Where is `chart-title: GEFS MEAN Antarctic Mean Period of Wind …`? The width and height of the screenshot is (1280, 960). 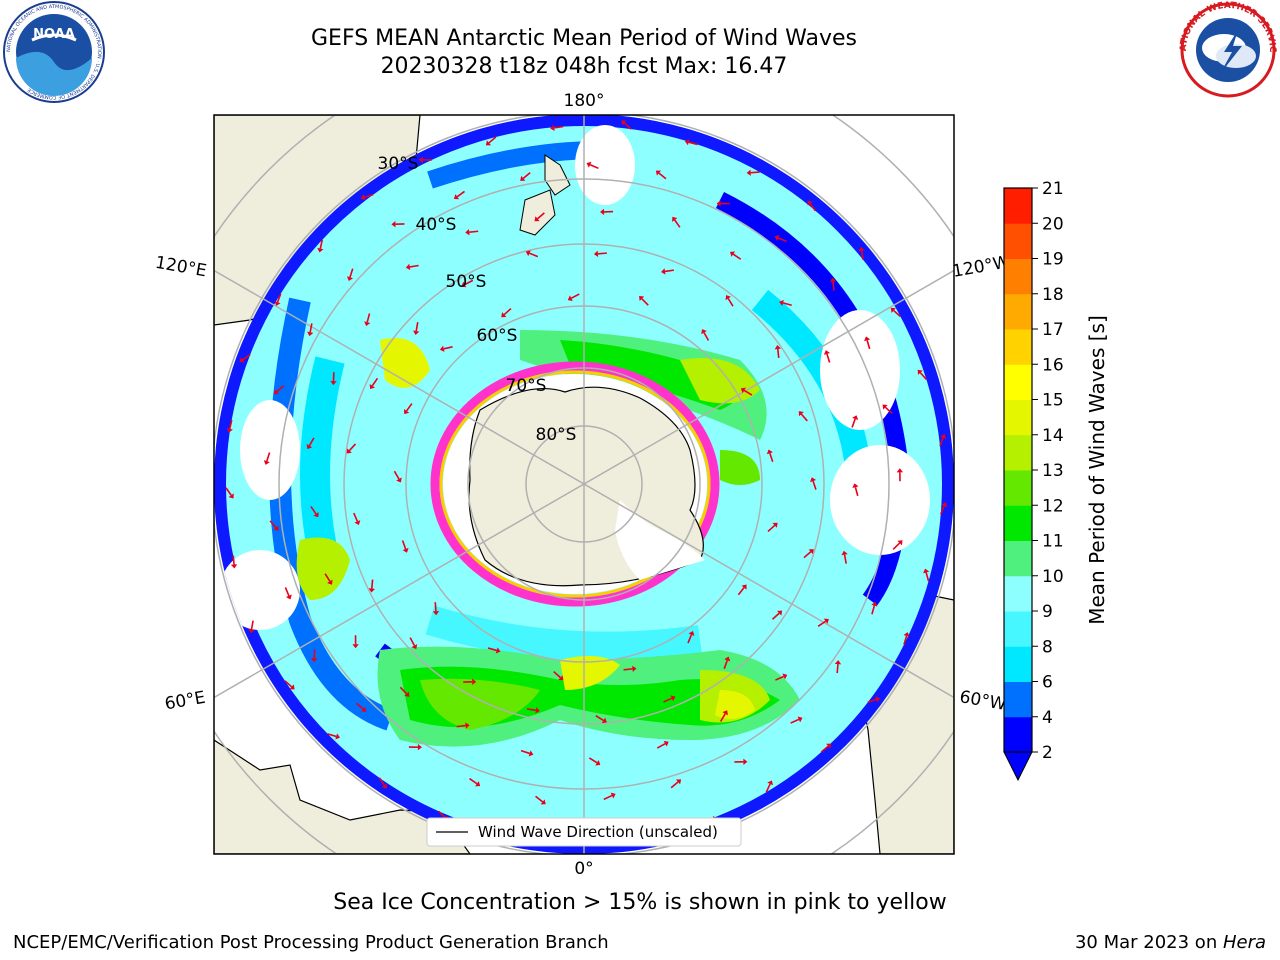
chart-title: GEFS MEAN Antarctic Mean Period of Wind … is located at coordinates (584, 38).